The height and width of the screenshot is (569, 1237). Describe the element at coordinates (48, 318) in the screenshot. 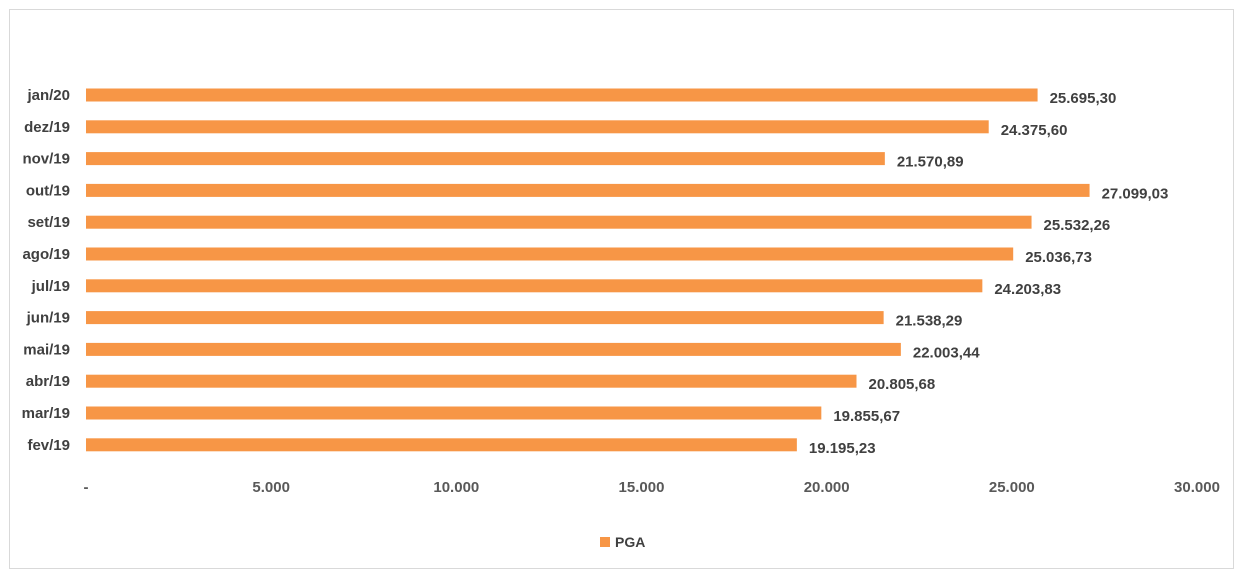

I see `category-label: jun/19` at that location.